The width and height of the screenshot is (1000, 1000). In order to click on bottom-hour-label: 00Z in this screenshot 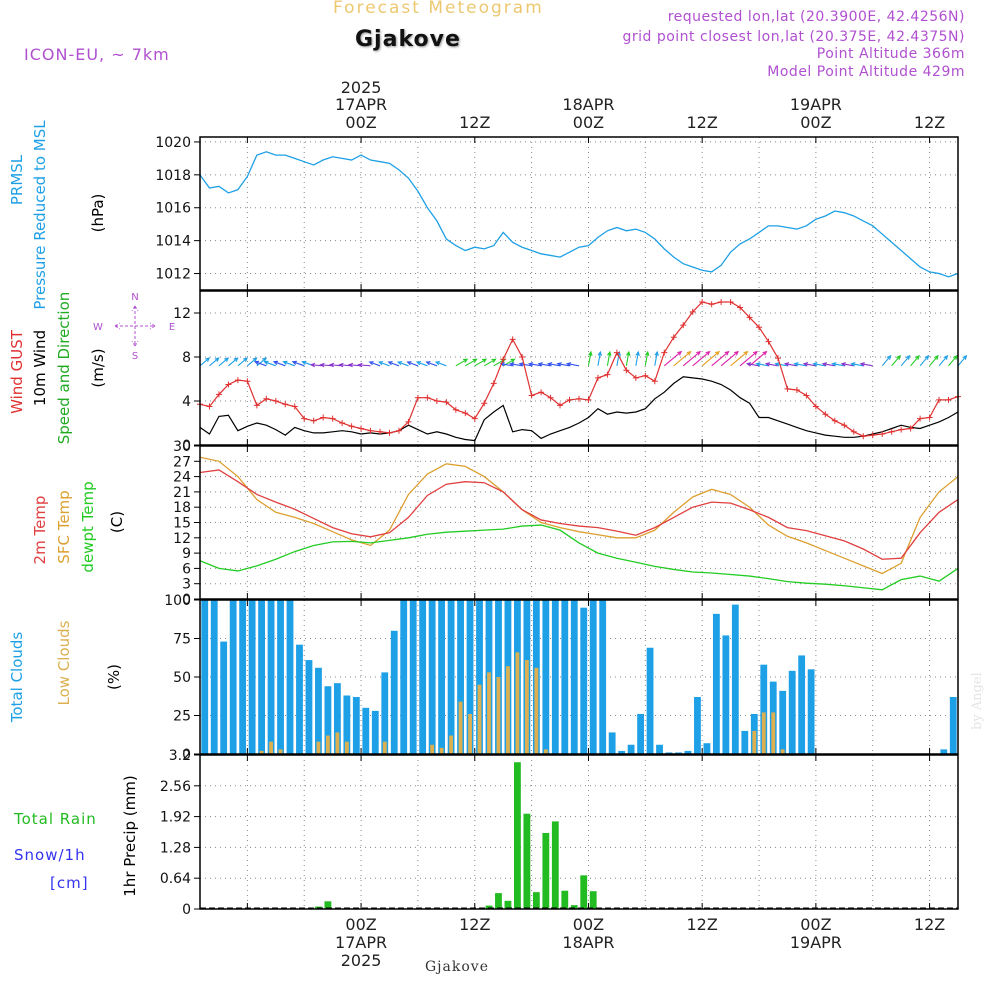, I will do `click(588, 924)`.